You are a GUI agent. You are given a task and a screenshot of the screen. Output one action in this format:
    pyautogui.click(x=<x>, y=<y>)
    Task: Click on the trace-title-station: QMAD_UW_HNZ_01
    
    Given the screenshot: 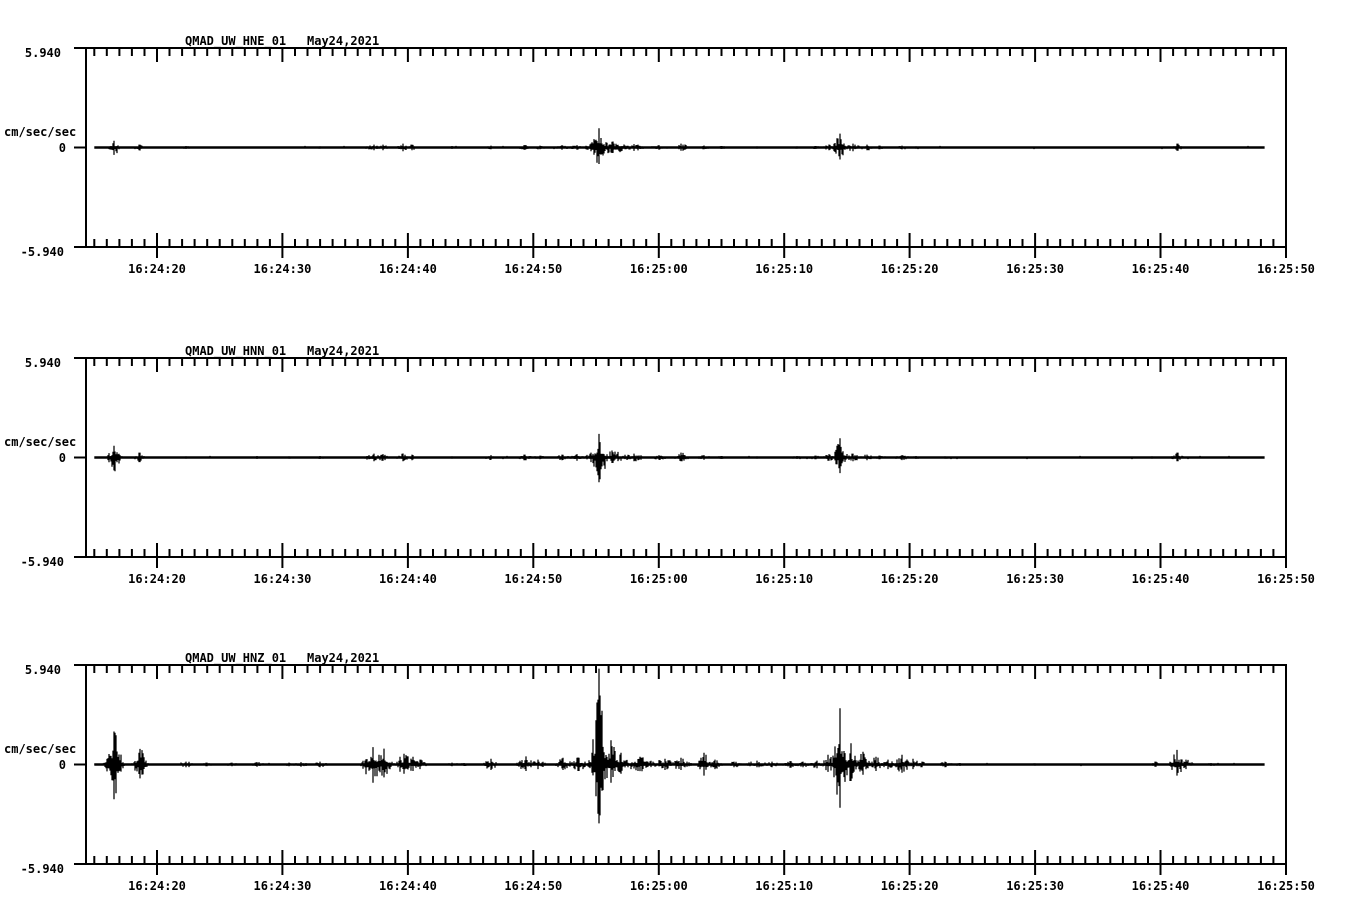 What is the action you would take?
    pyautogui.click(x=235, y=658)
    